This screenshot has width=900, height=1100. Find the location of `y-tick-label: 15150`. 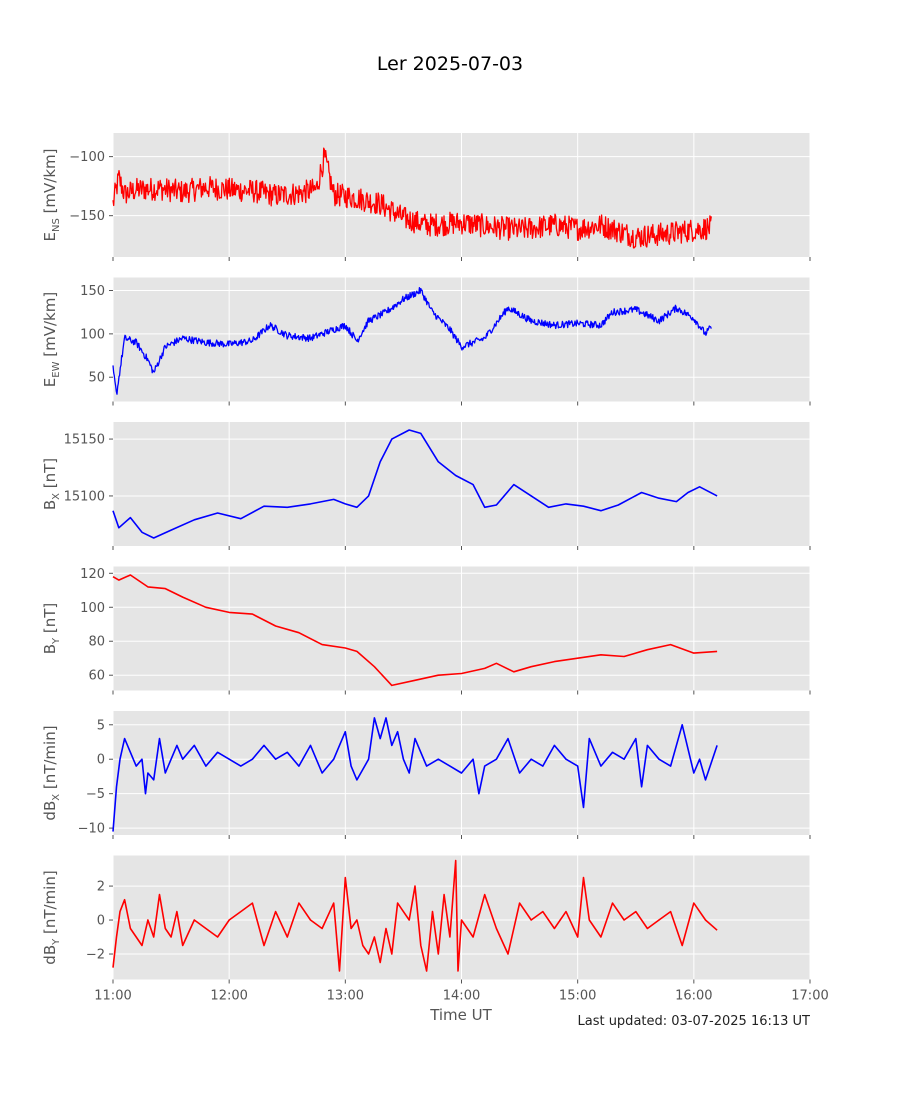

y-tick-label: 15150 is located at coordinates (84, 440).